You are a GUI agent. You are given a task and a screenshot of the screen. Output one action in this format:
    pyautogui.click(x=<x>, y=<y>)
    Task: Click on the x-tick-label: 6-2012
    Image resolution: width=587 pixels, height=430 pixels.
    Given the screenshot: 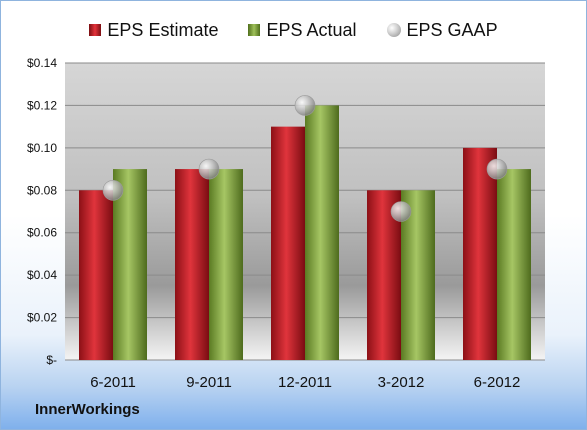 What is the action you would take?
    pyautogui.click(x=497, y=382)
    